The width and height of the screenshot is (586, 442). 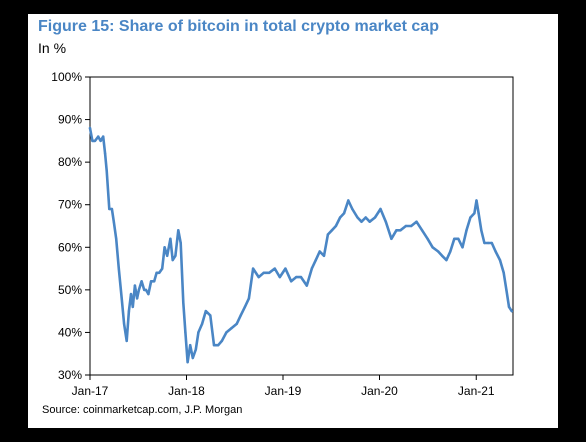 I want to click on y-tick-label: 80%, so click(x=70, y=162).